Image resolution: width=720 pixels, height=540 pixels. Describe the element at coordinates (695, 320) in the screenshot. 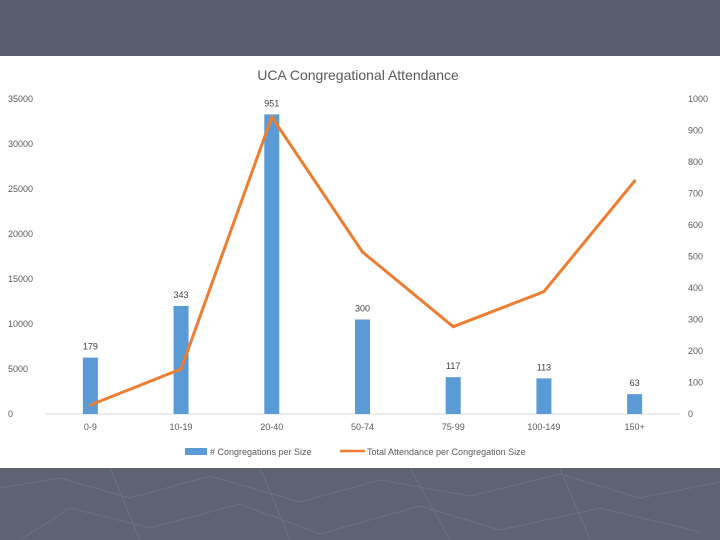

I see `right-axis-tick-label: 300` at that location.